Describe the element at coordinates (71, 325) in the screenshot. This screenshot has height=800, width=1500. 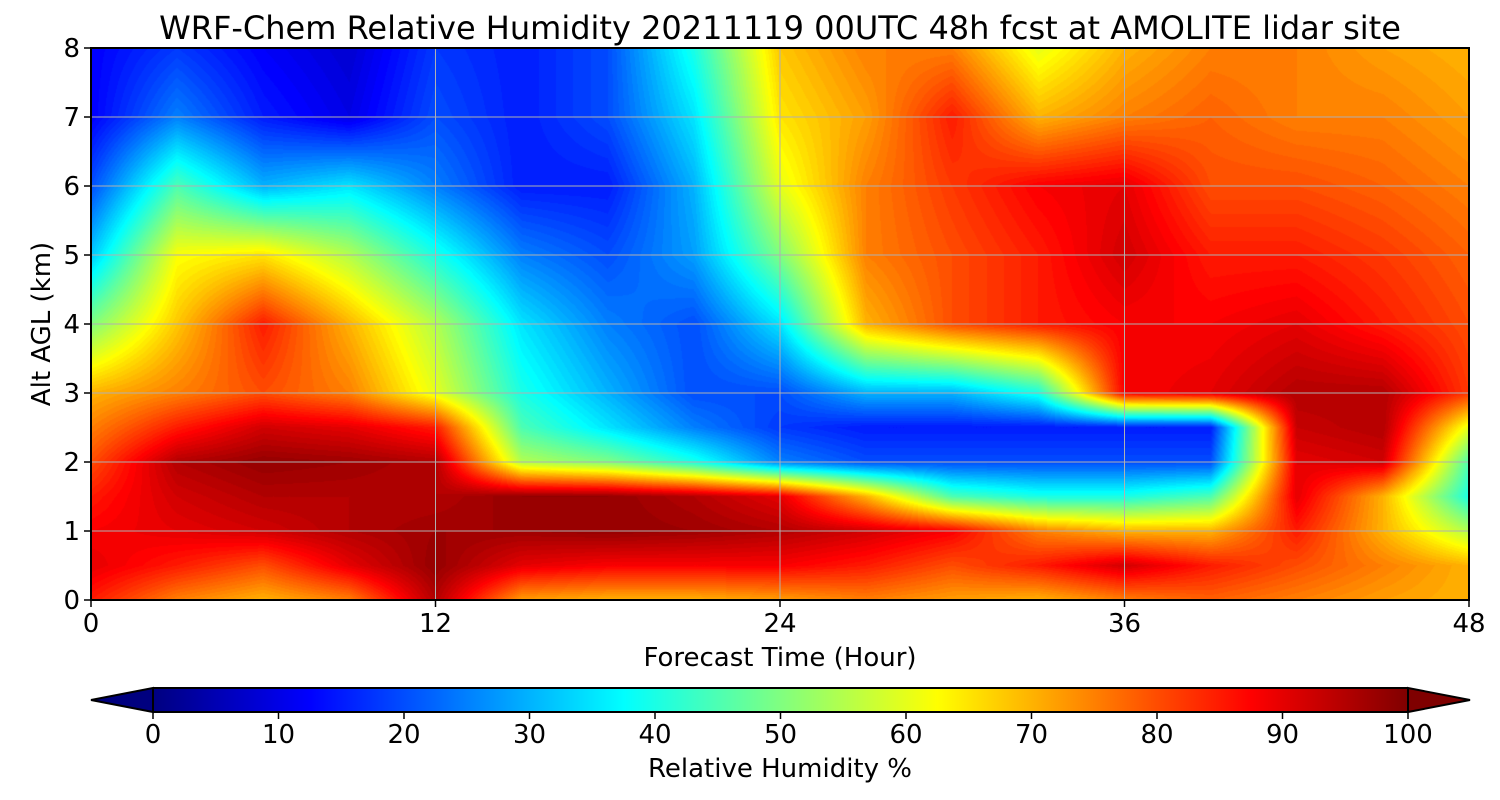
I see `y-tick-label: 4` at that location.